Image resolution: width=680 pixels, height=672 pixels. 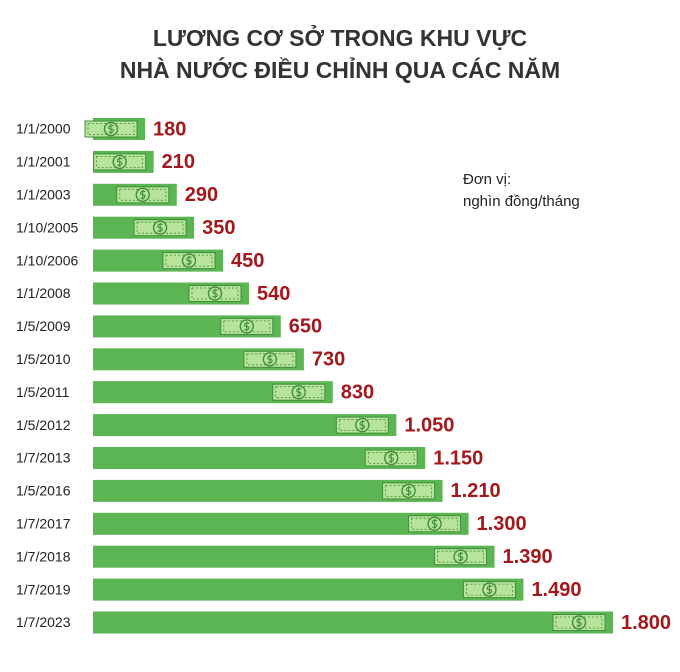 I want to click on y-tick-label: 1/5/2012, so click(x=43, y=425).